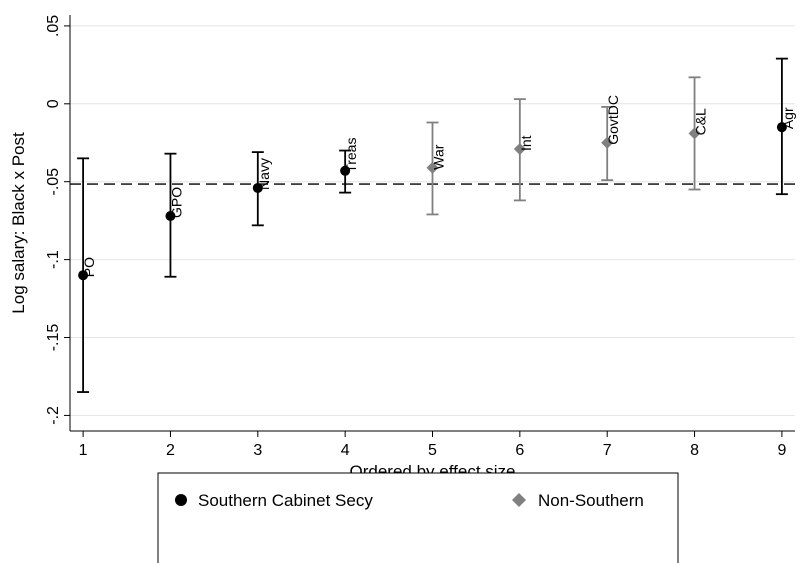 The width and height of the screenshot is (803, 563). I want to click on x-tick-label: 3, so click(257, 450).